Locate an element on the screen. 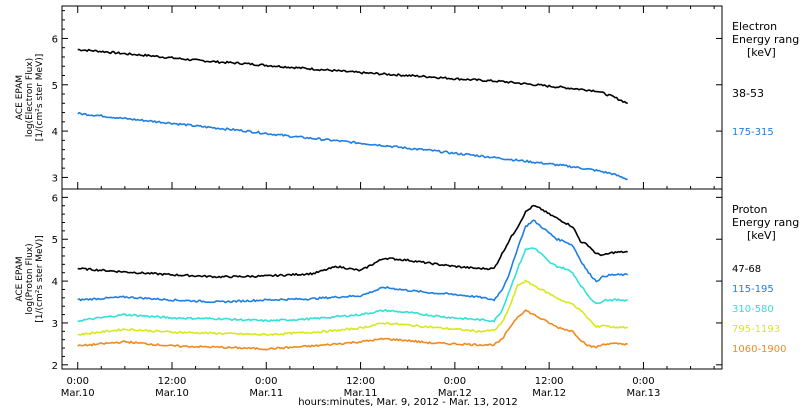 The width and height of the screenshot is (800, 410). y-tick-label: 2 is located at coordinates (55, 366).